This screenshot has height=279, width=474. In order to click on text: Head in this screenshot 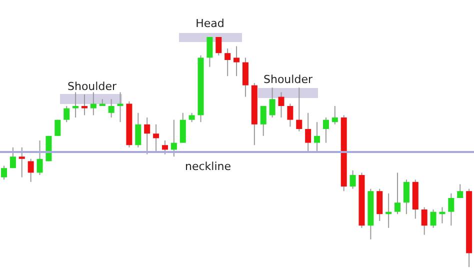, I will do `click(210, 23)`.